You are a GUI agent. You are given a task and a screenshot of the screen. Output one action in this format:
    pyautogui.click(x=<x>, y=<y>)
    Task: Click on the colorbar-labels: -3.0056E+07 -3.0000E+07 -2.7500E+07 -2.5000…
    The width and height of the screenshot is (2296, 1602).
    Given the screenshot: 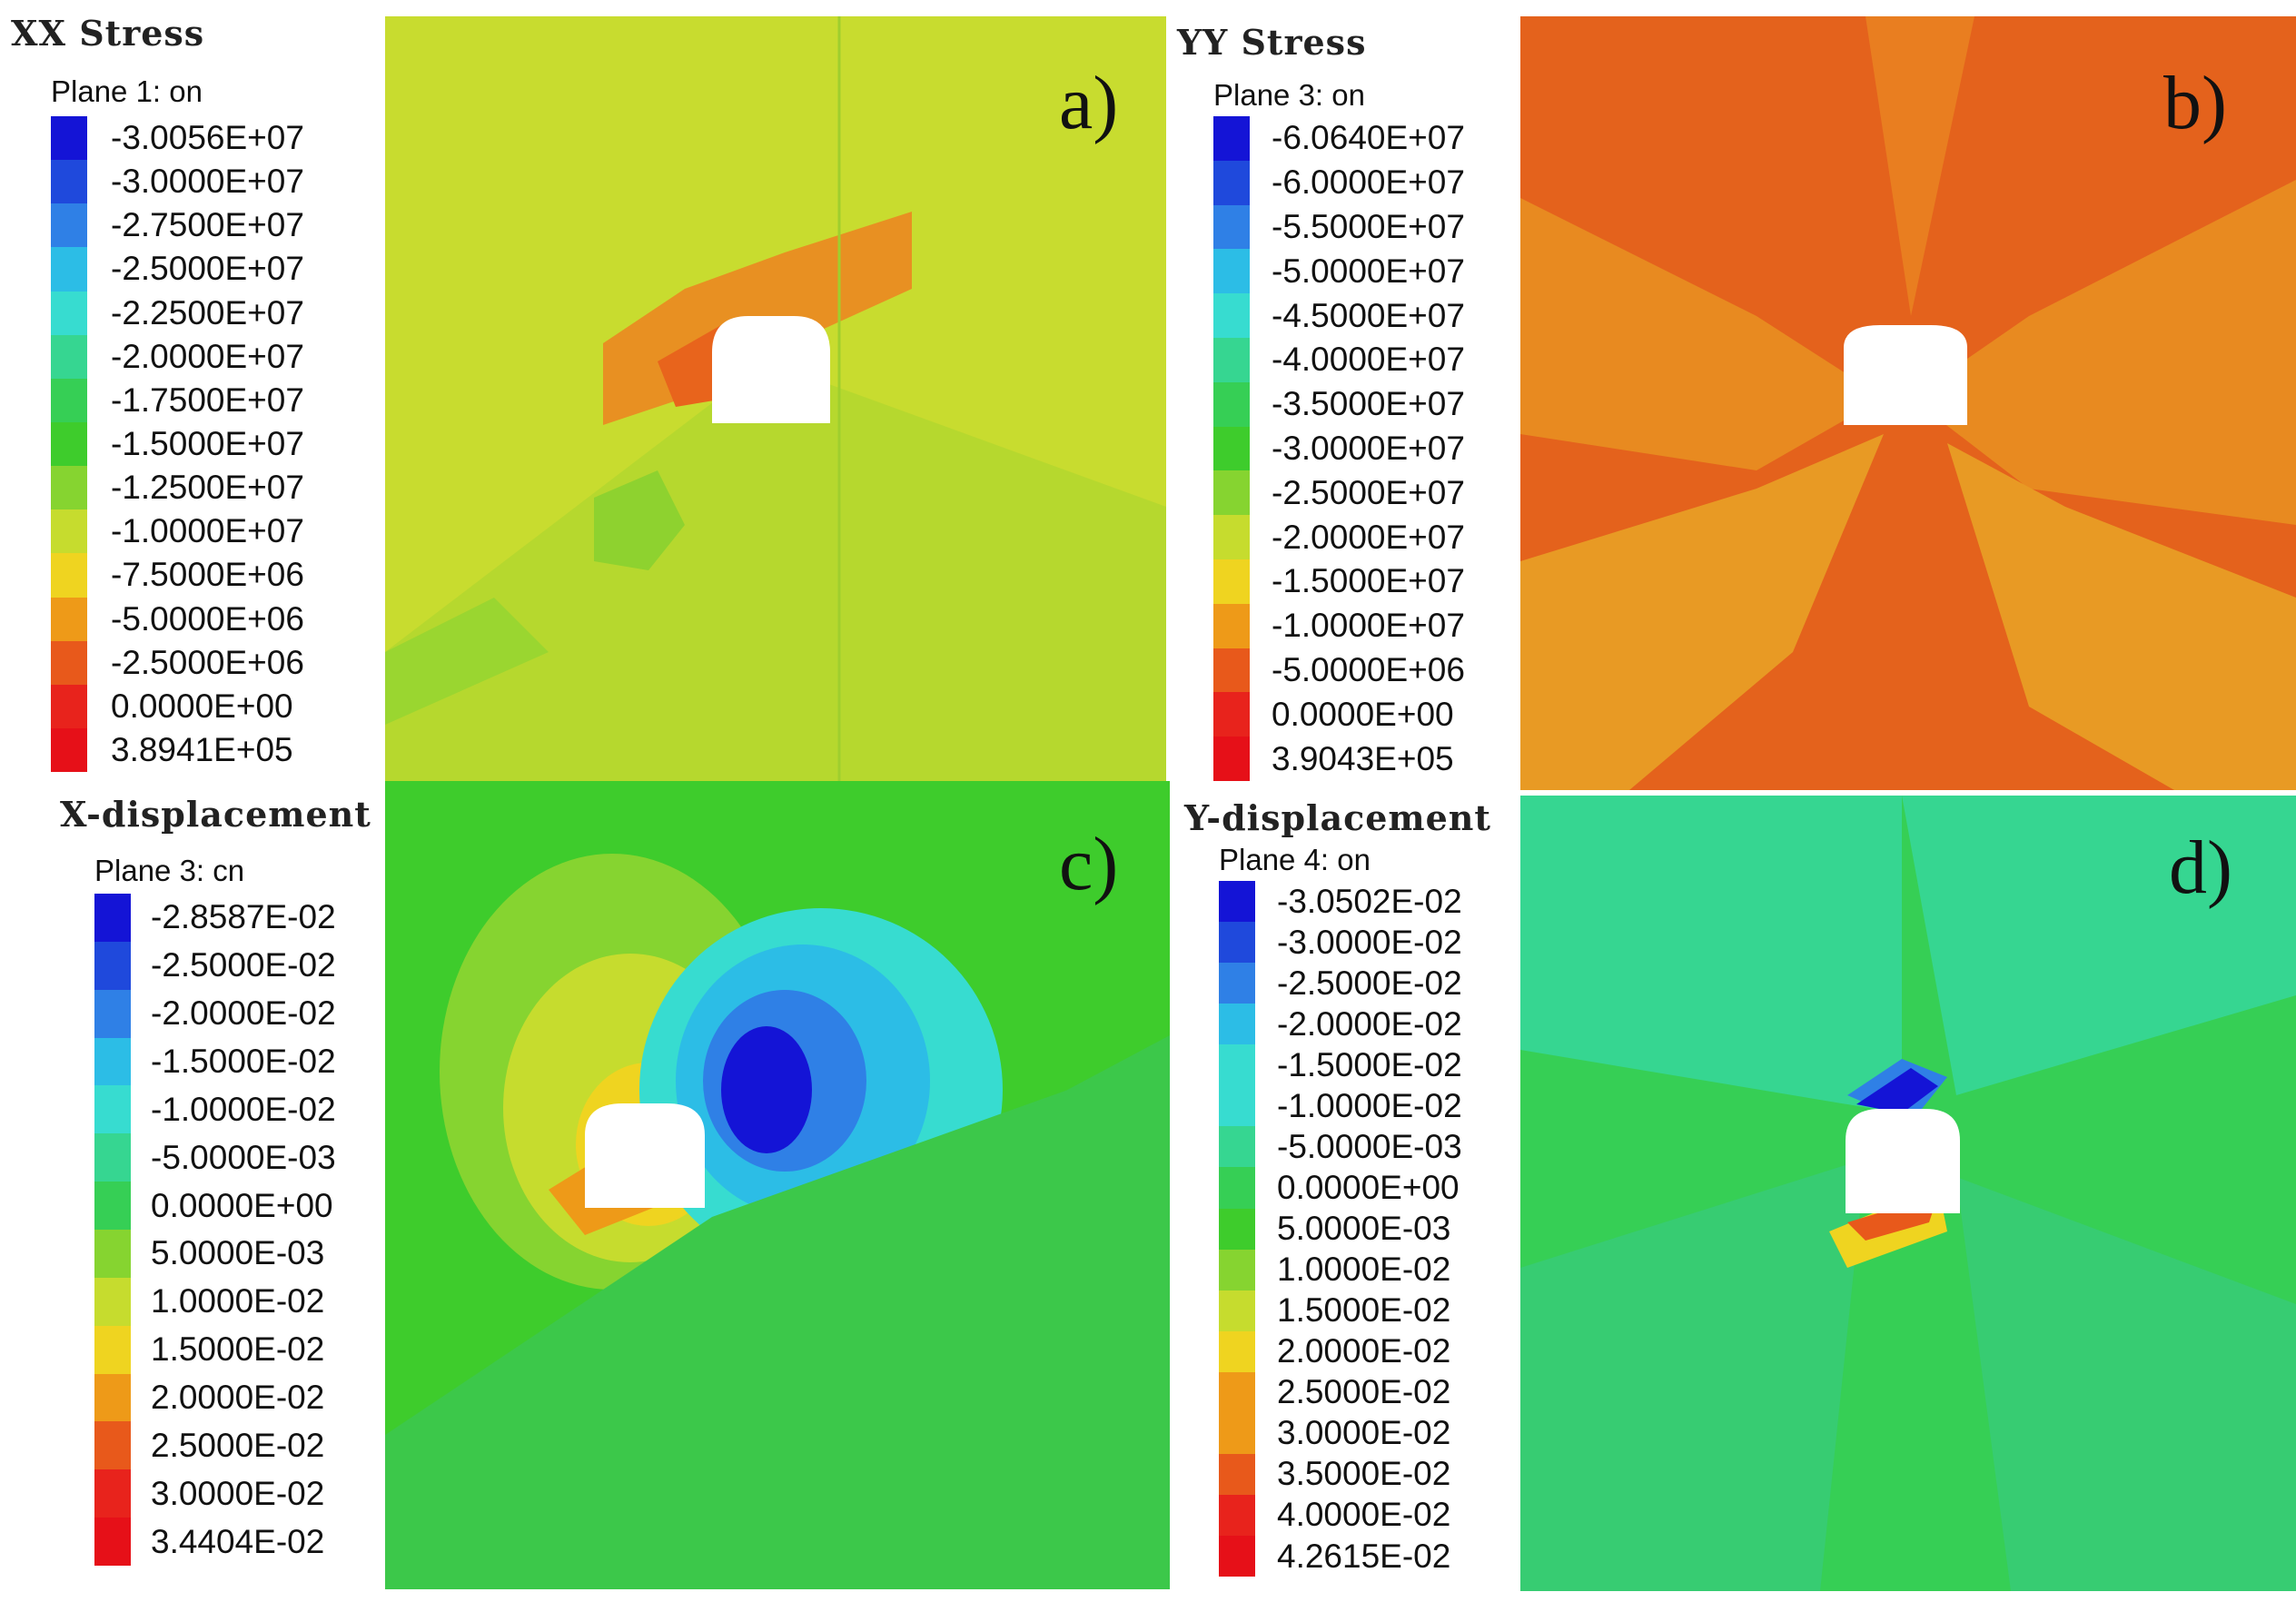 What is the action you would take?
    pyautogui.click(x=207, y=444)
    